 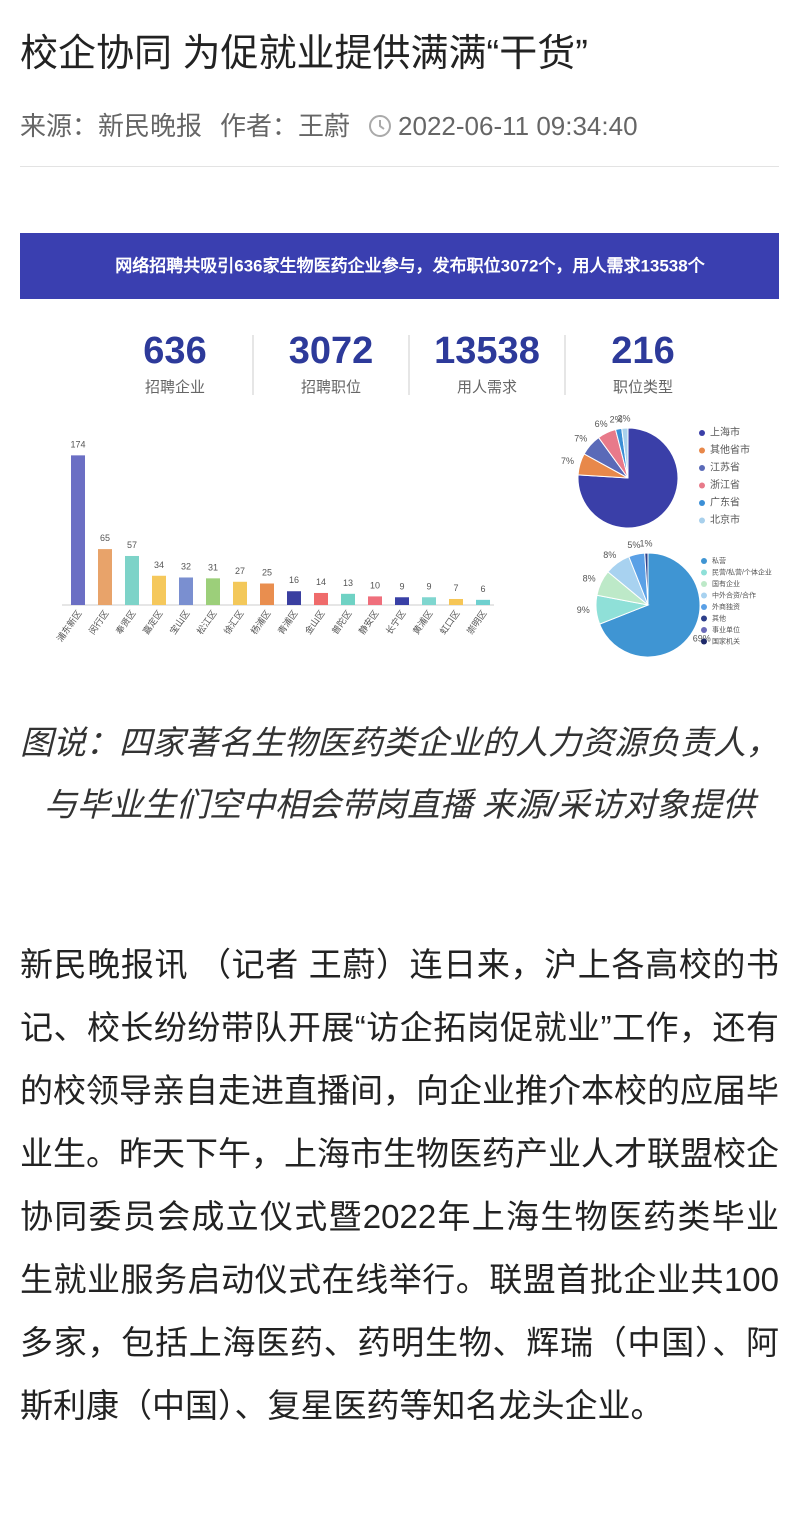 What do you see at coordinates (174, 351) in the screenshot?
I see `stat-value: 636` at bounding box center [174, 351].